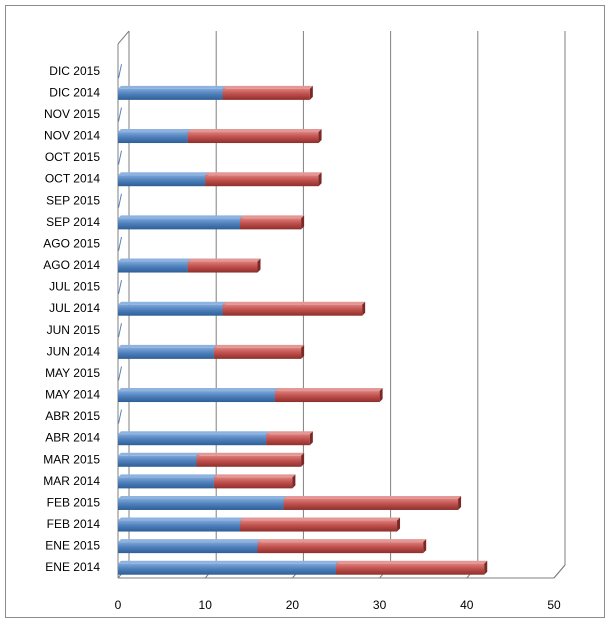  I want to click on category-label: JUN 2014, so click(74, 351).